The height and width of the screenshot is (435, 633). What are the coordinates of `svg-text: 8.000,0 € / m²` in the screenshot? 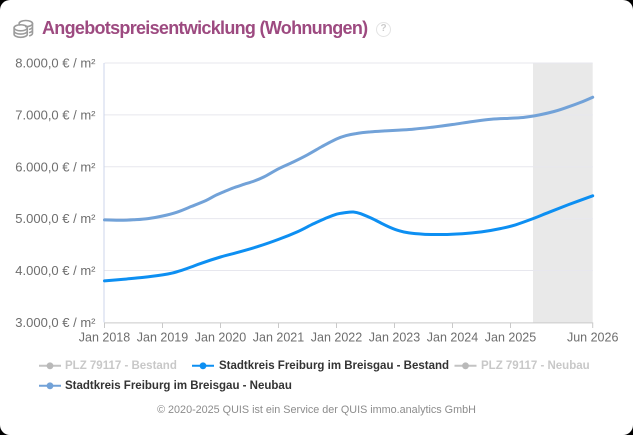 It's located at (55, 63).